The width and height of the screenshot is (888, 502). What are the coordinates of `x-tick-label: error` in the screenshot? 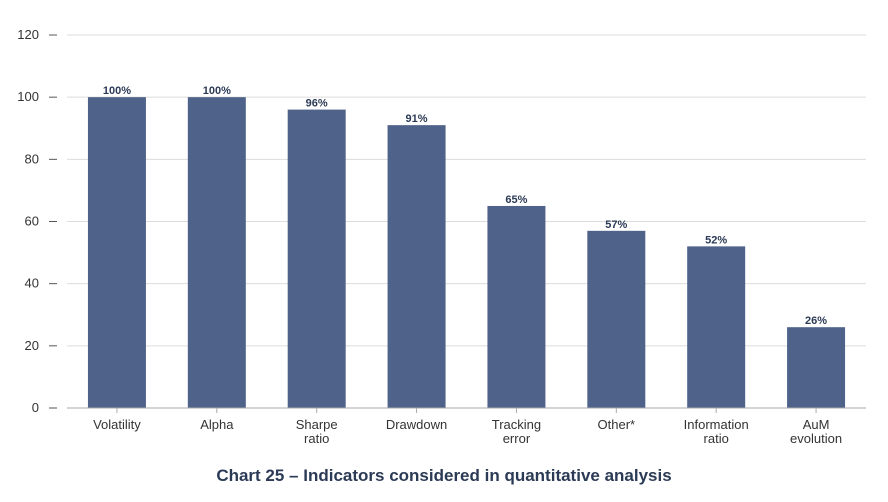 It's located at (517, 438).